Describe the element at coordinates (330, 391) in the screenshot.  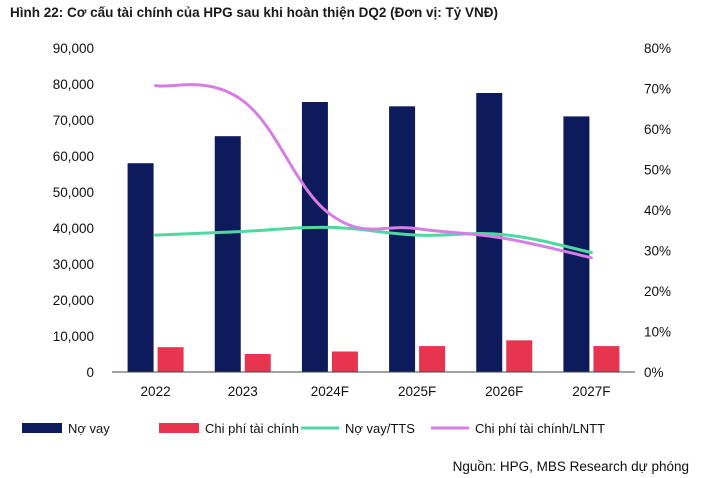
I see `x-tick-label: 2024F` at that location.